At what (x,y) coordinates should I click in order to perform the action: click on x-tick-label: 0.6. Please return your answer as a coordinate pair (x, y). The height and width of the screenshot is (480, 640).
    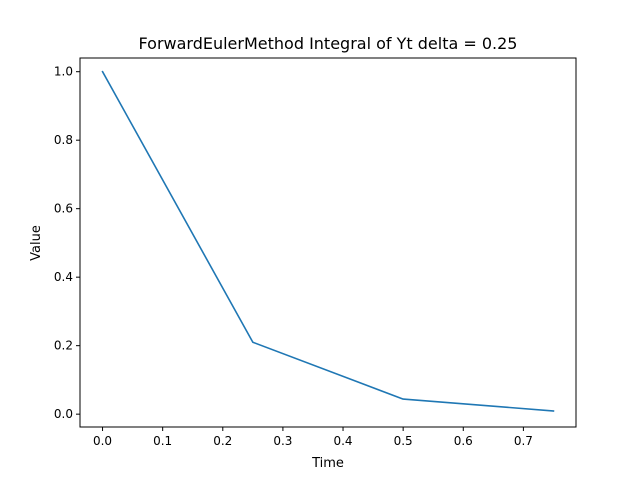
    Looking at the image, I should click on (463, 441).